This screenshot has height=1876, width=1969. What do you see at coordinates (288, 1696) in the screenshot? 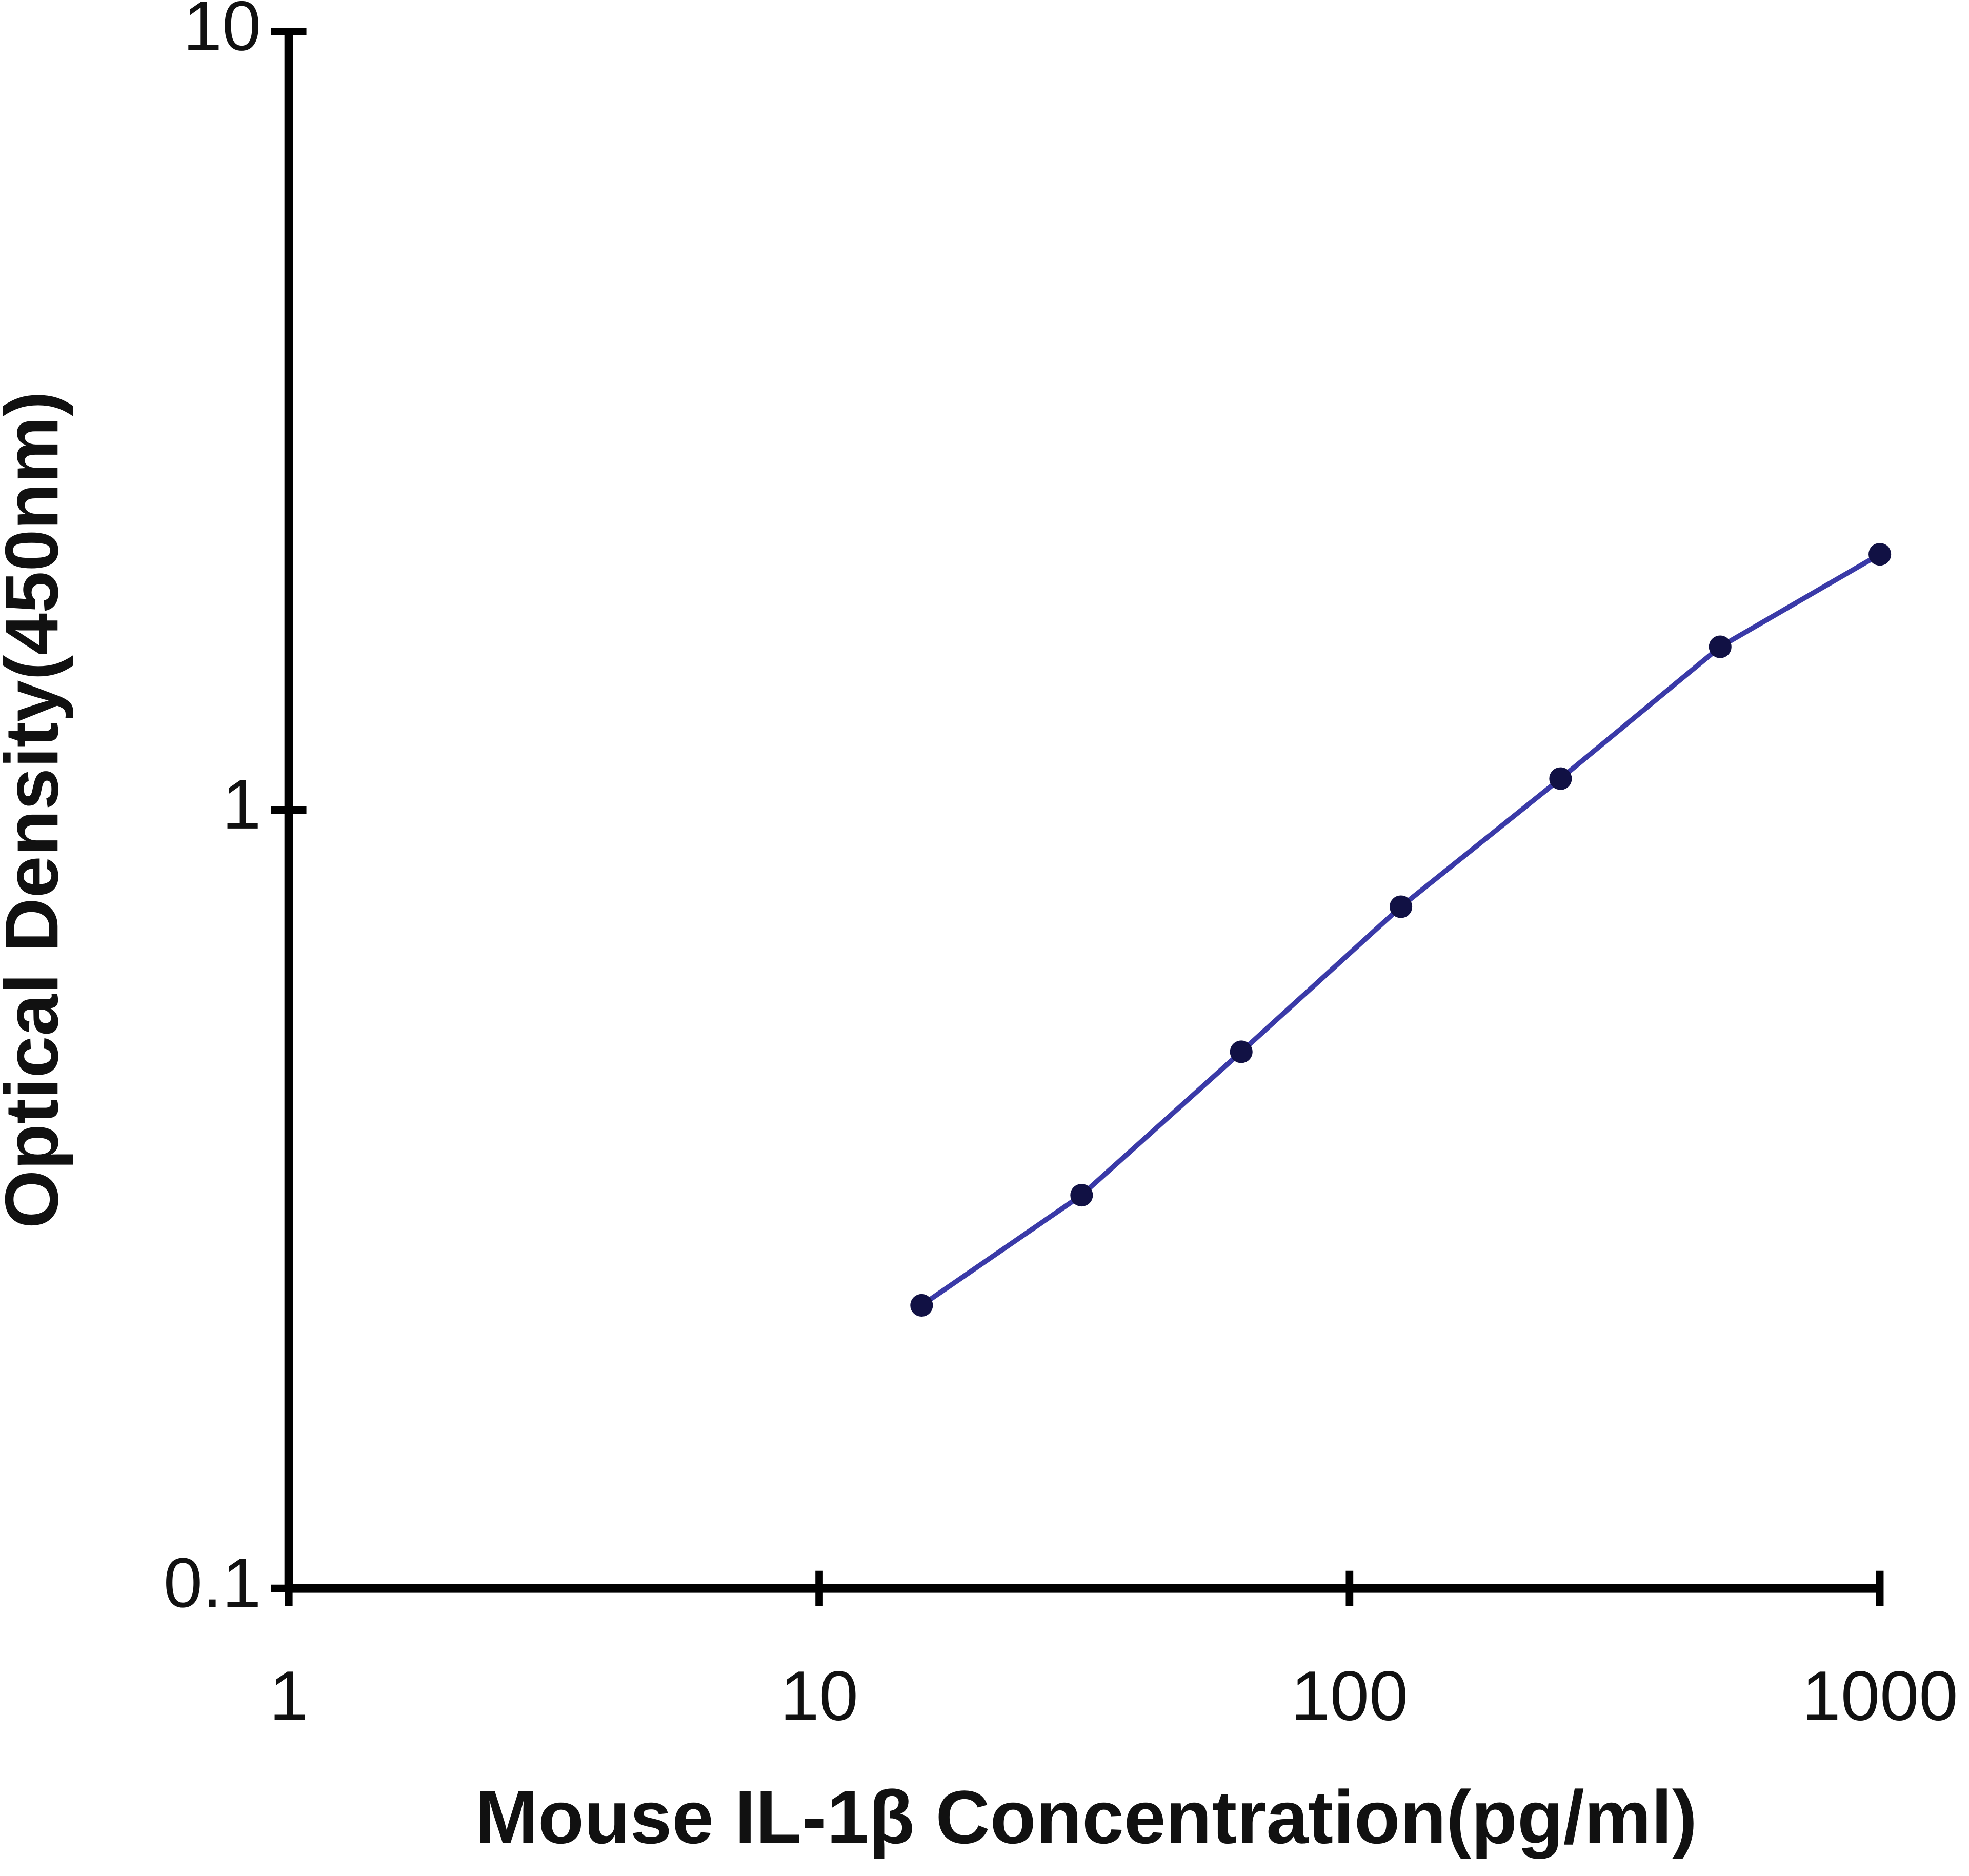
I see `x-tick-label: 1` at bounding box center [288, 1696].